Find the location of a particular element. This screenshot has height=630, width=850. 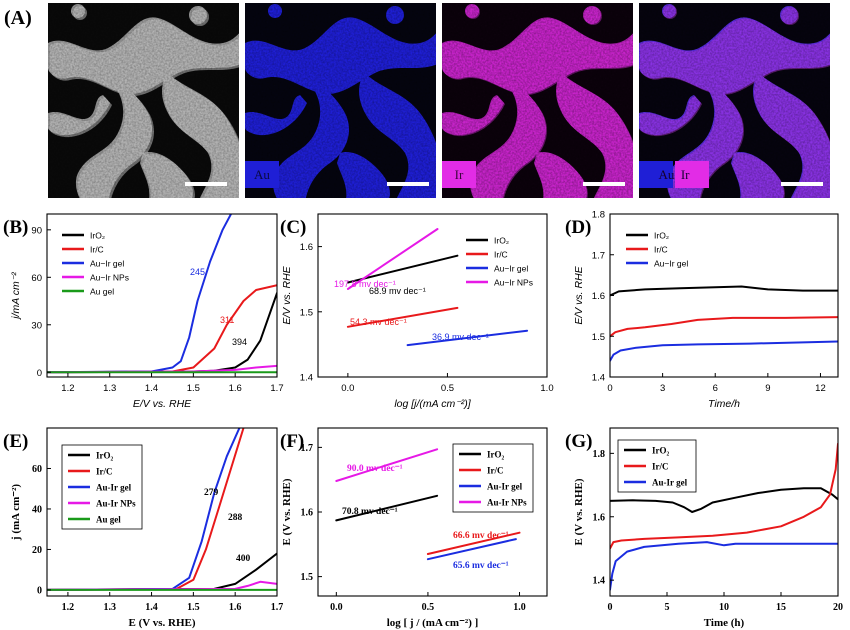

x-axis-title: E (V vs. RHE) is located at coordinates (161, 623).